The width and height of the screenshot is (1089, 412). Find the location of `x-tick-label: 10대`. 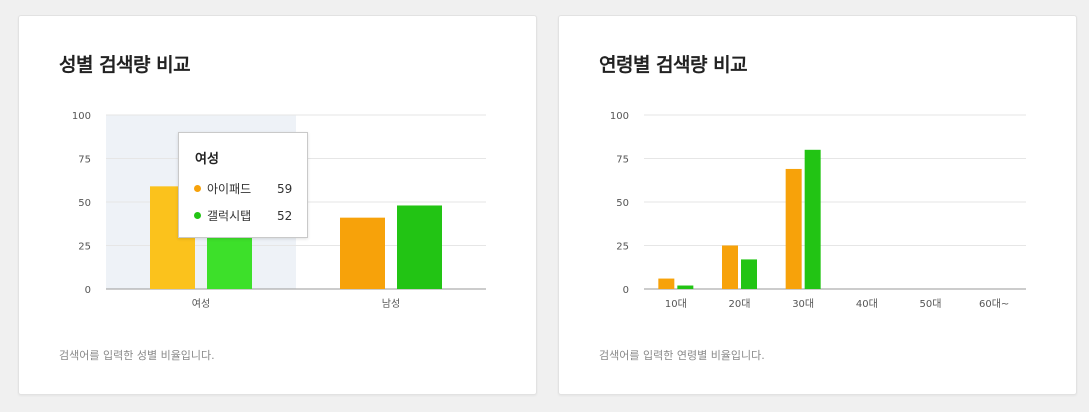

x-tick-label: 10대 is located at coordinates (676, 304).